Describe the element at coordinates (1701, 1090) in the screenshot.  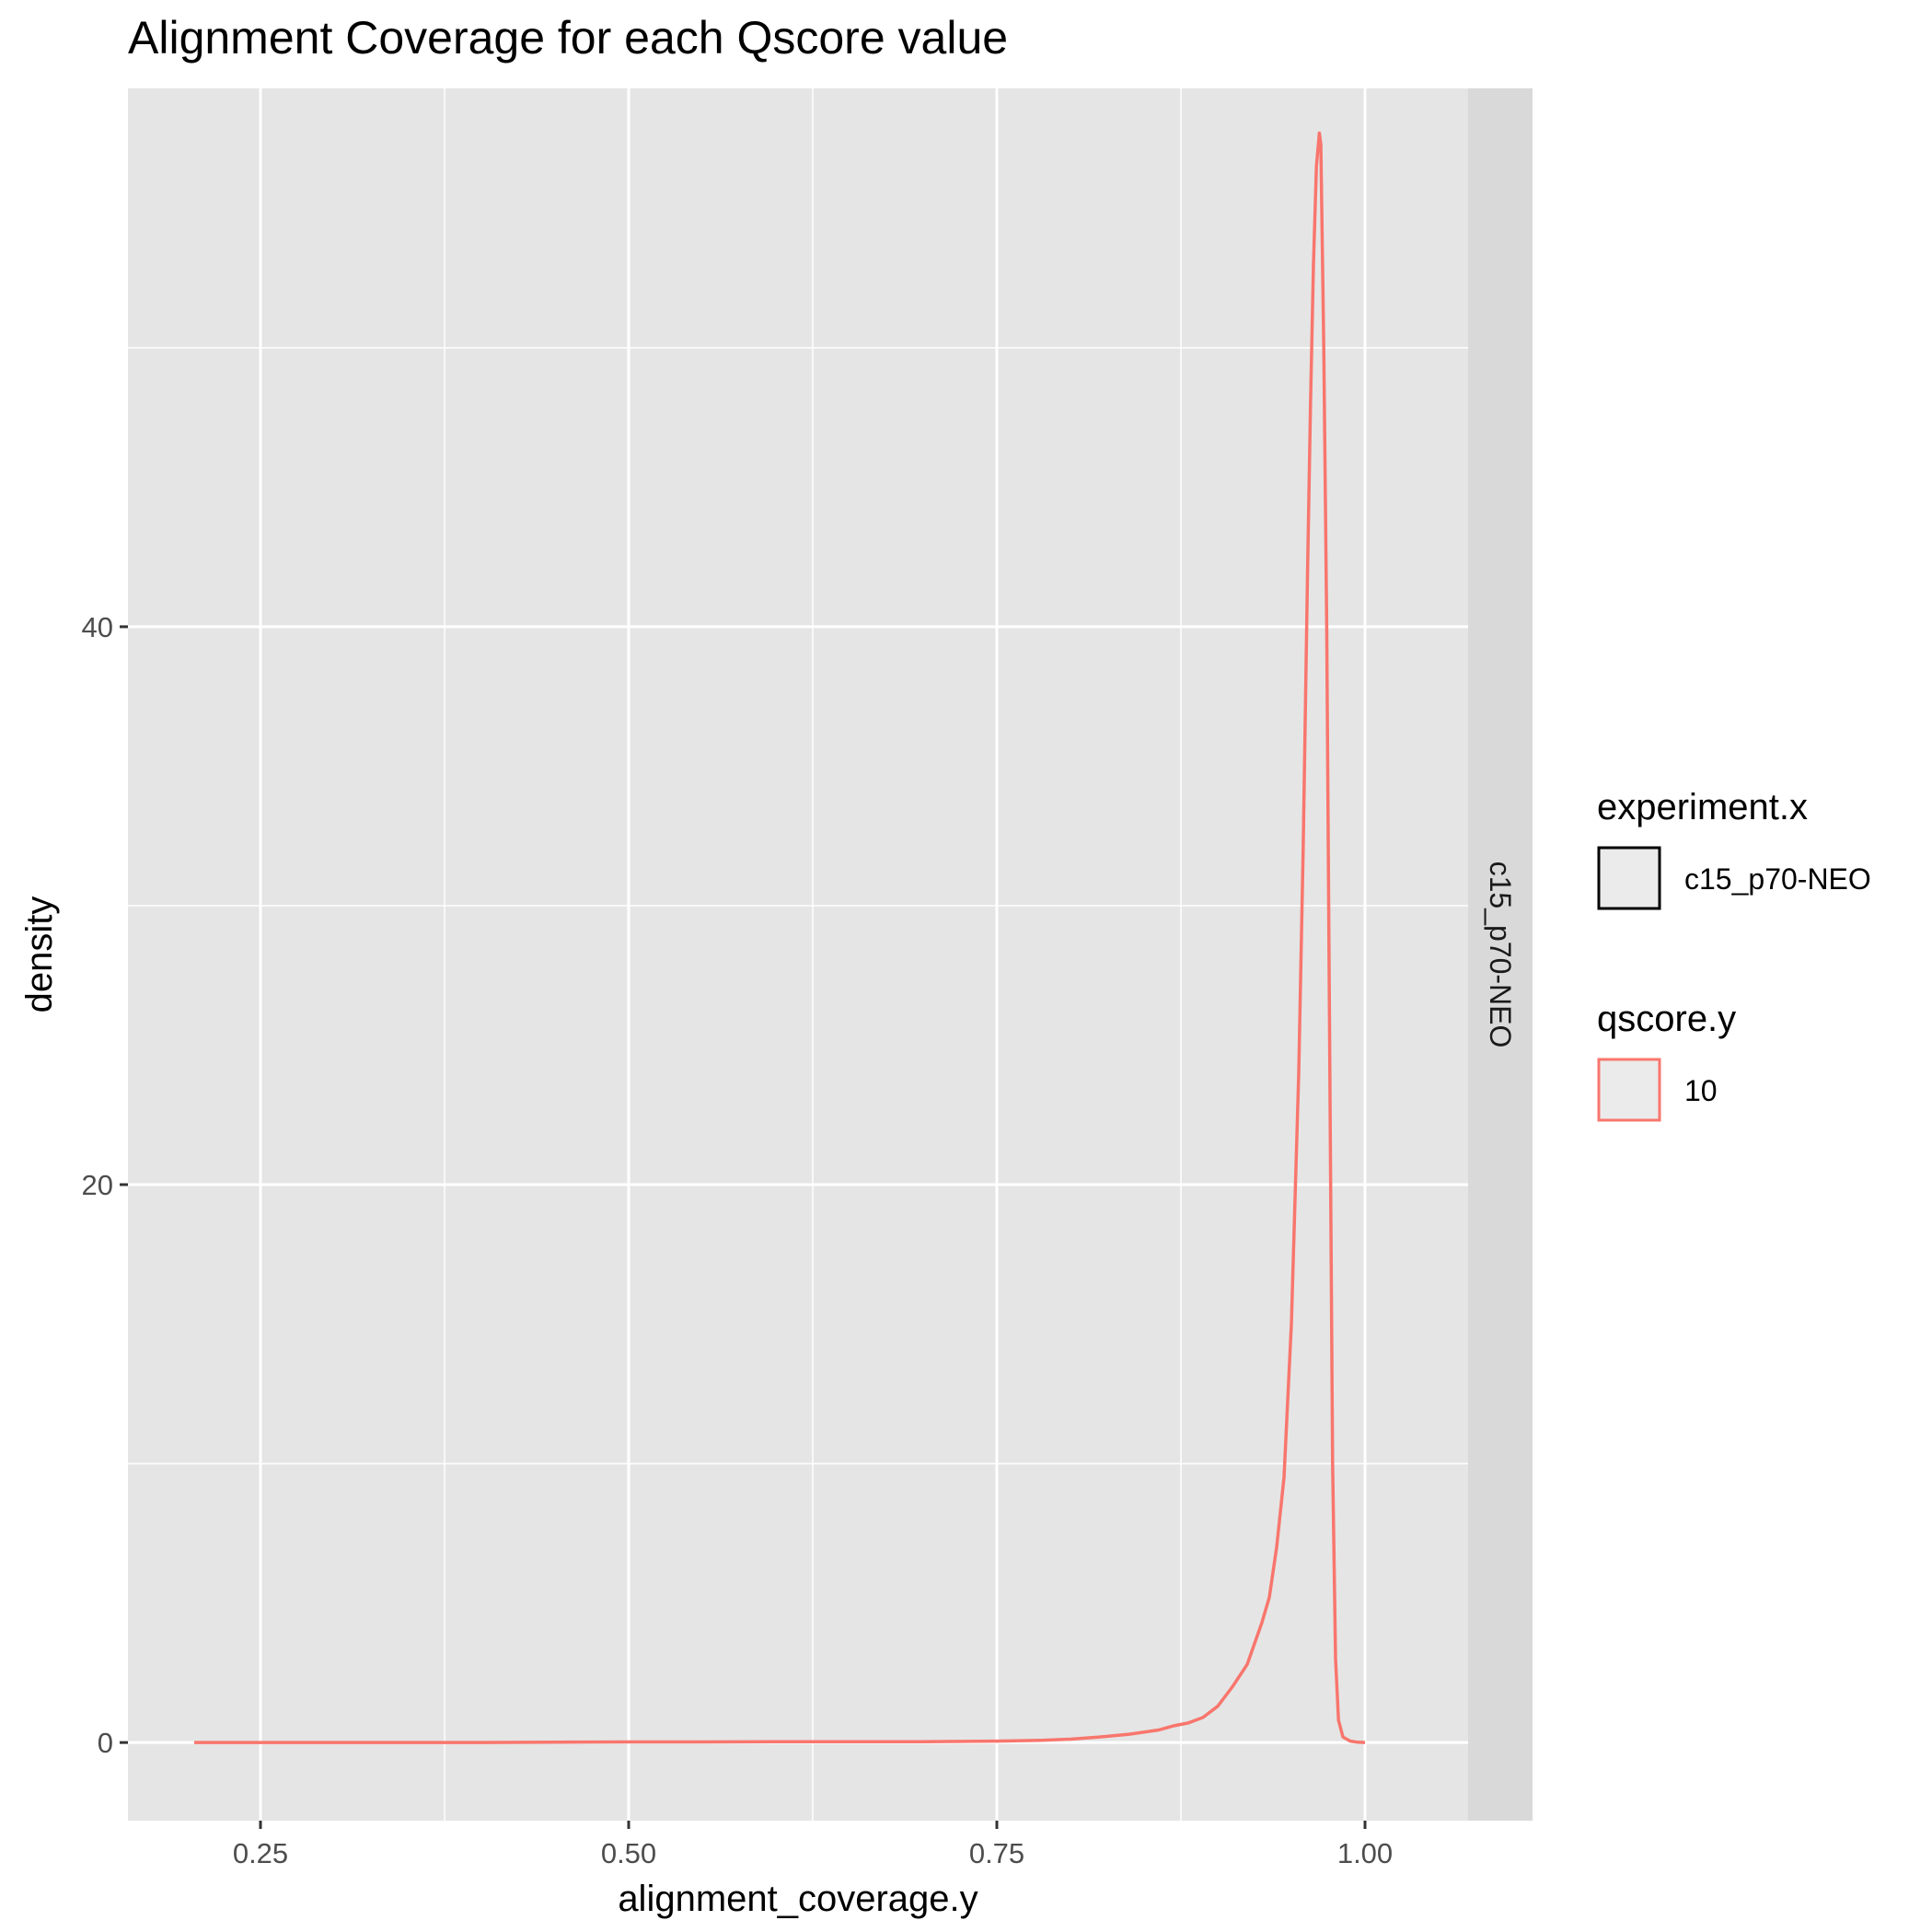
I see `legend-label-qscore: 10` at that location.